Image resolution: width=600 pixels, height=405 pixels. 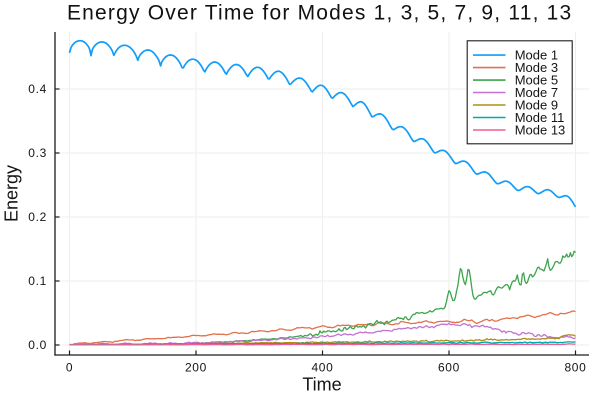 I want to click on svg-text: Mode 13, so click(x=540, y=129).